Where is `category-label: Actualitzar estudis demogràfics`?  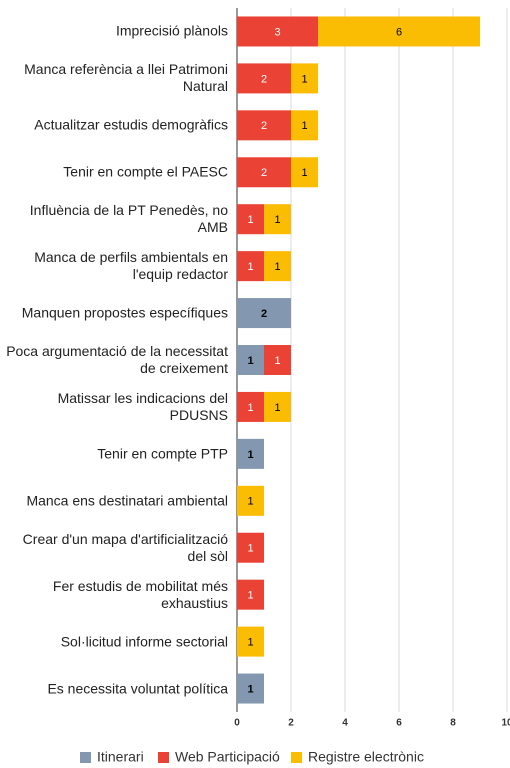
category-label: Actualitzar estudis demogràfics is located at coordinates (131, 124).